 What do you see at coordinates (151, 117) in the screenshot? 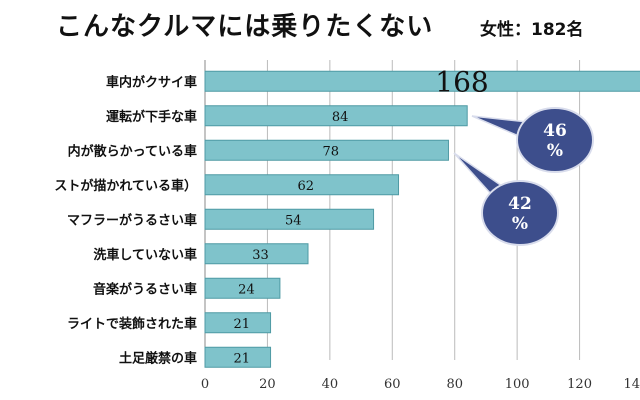
I see `category-label: 運転が下手な車` at bounding box center [151, 117].